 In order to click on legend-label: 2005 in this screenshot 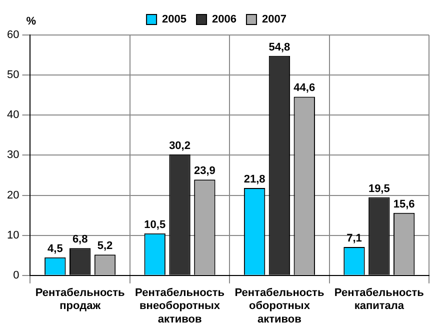, I will do `click(174, 20)`.